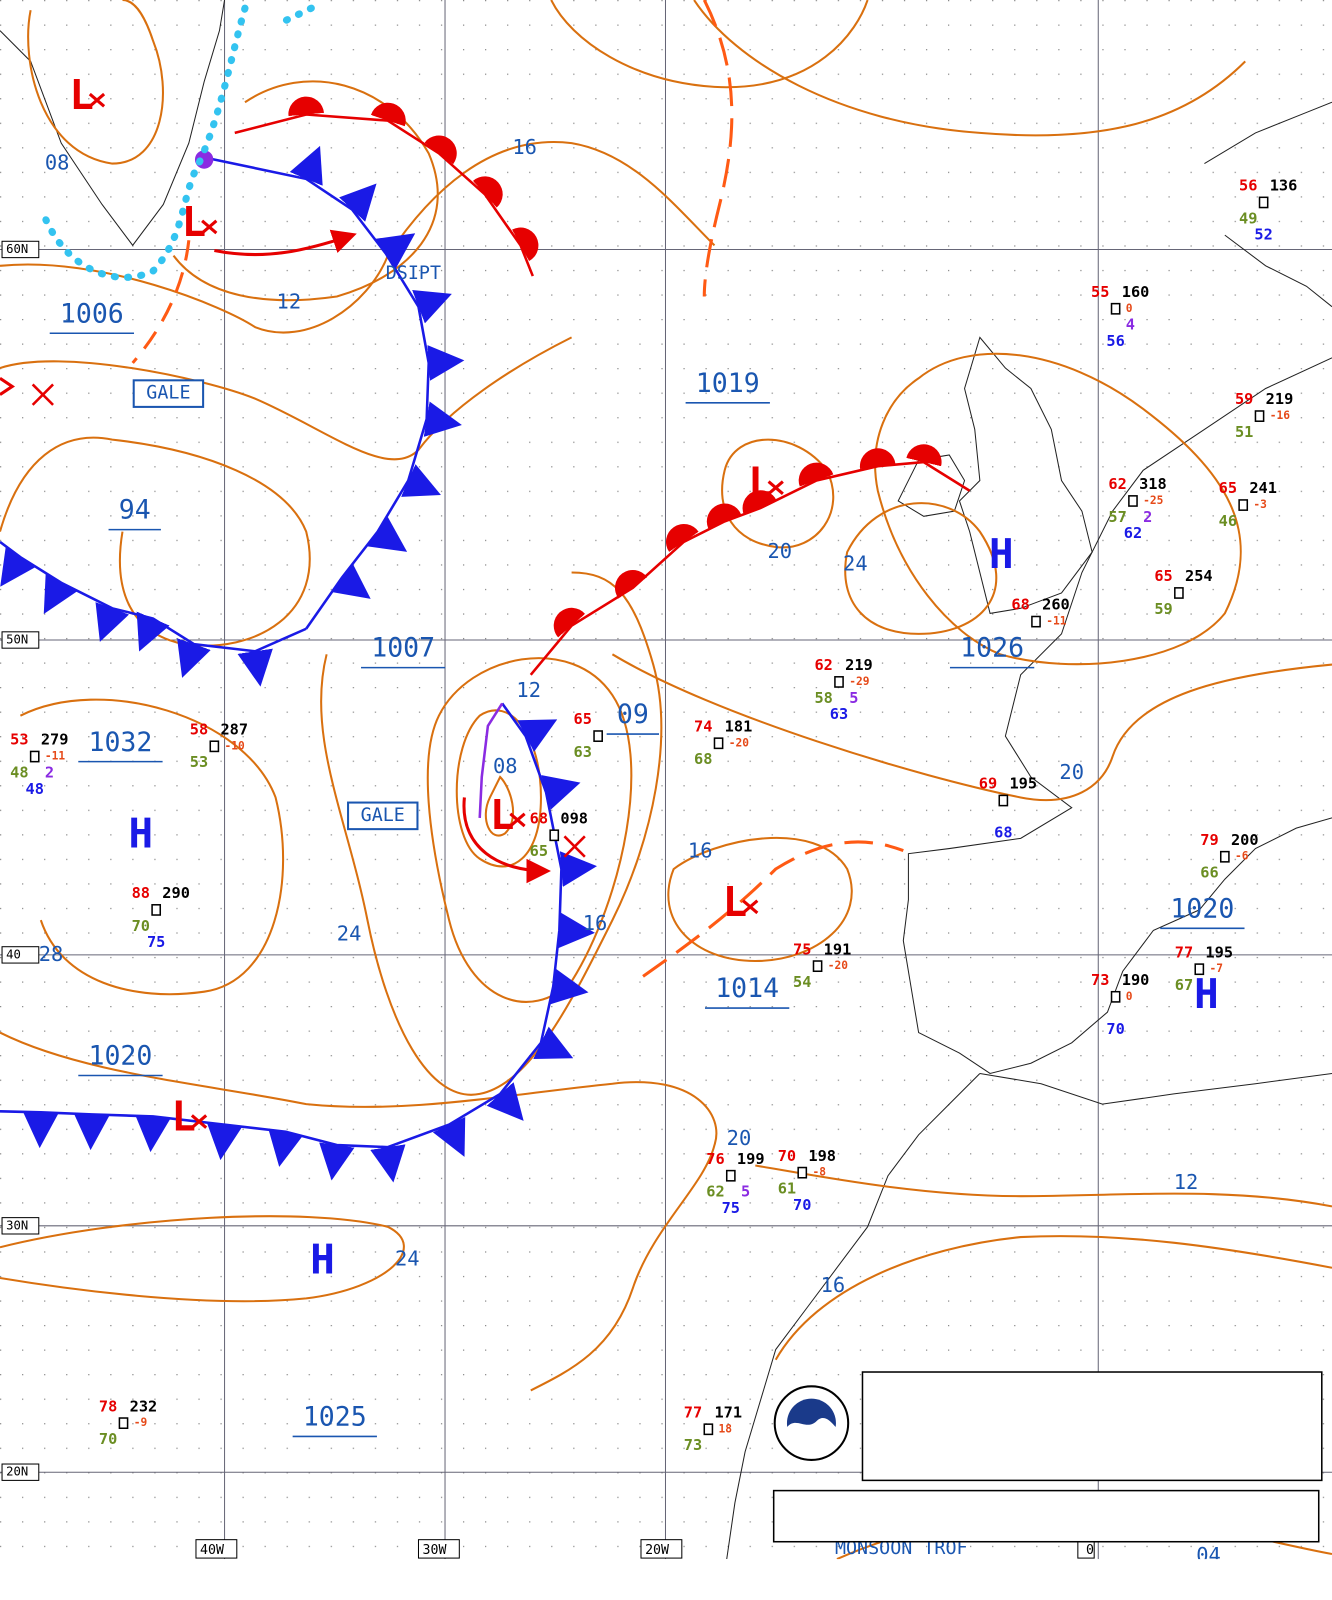 This screenshot has height=1600, width=1332. I want to click on station-dewpoint: 48, so click(19, 772).